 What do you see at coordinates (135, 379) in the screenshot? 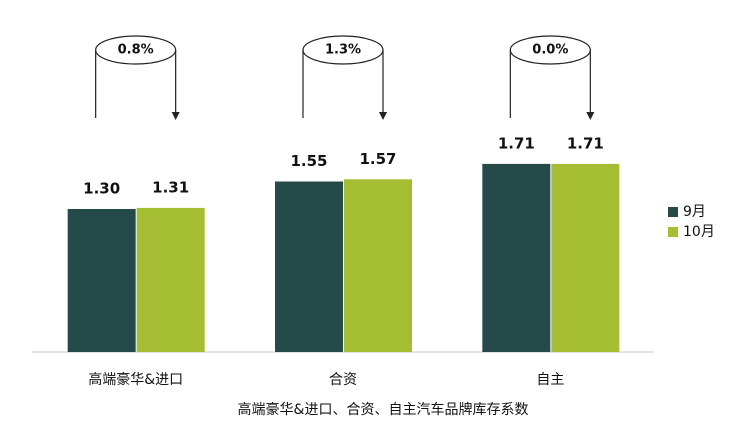
I see `x-tick-label: 高端豪华&进口` at bounding box center [135, 379].